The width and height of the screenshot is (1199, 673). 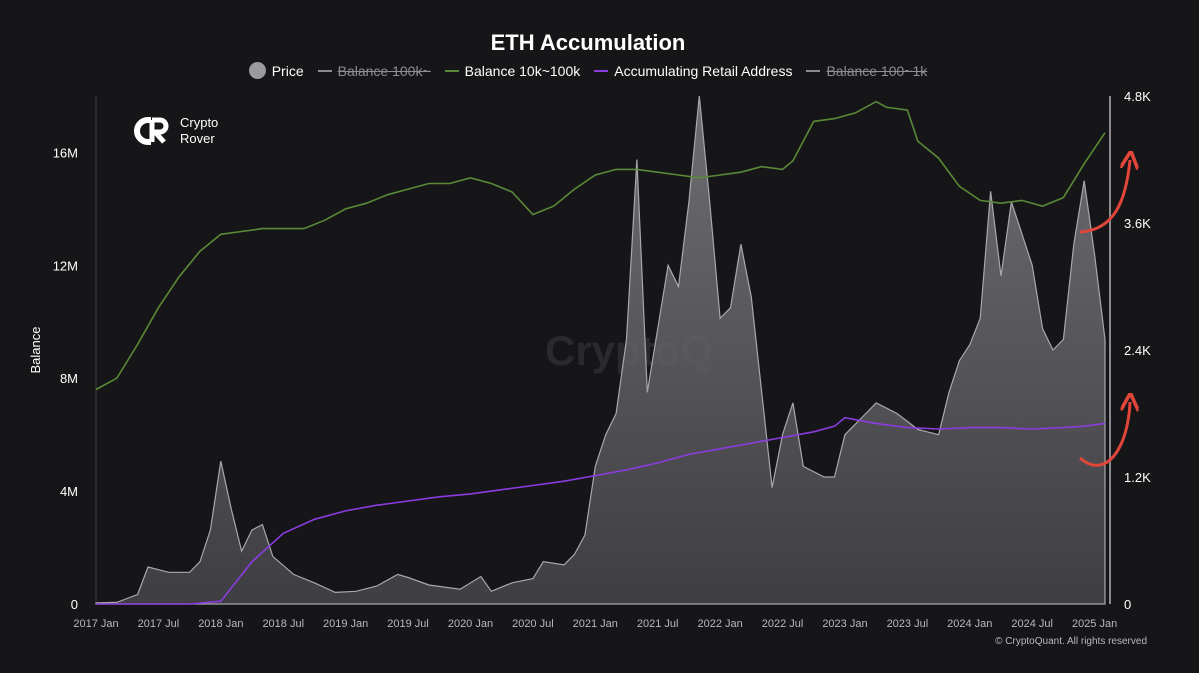 I want to click on x-tick-label: 2019 Jan, so click(x=345, y=624).